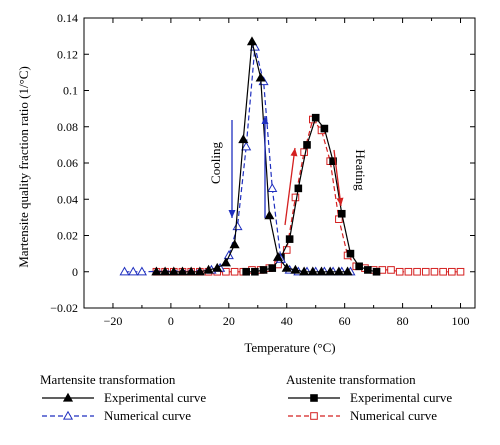  What do you see at coordinates (287, 321) in the screenshot?
I see `x-tick-label: 40` at bounding box center [287, 321].